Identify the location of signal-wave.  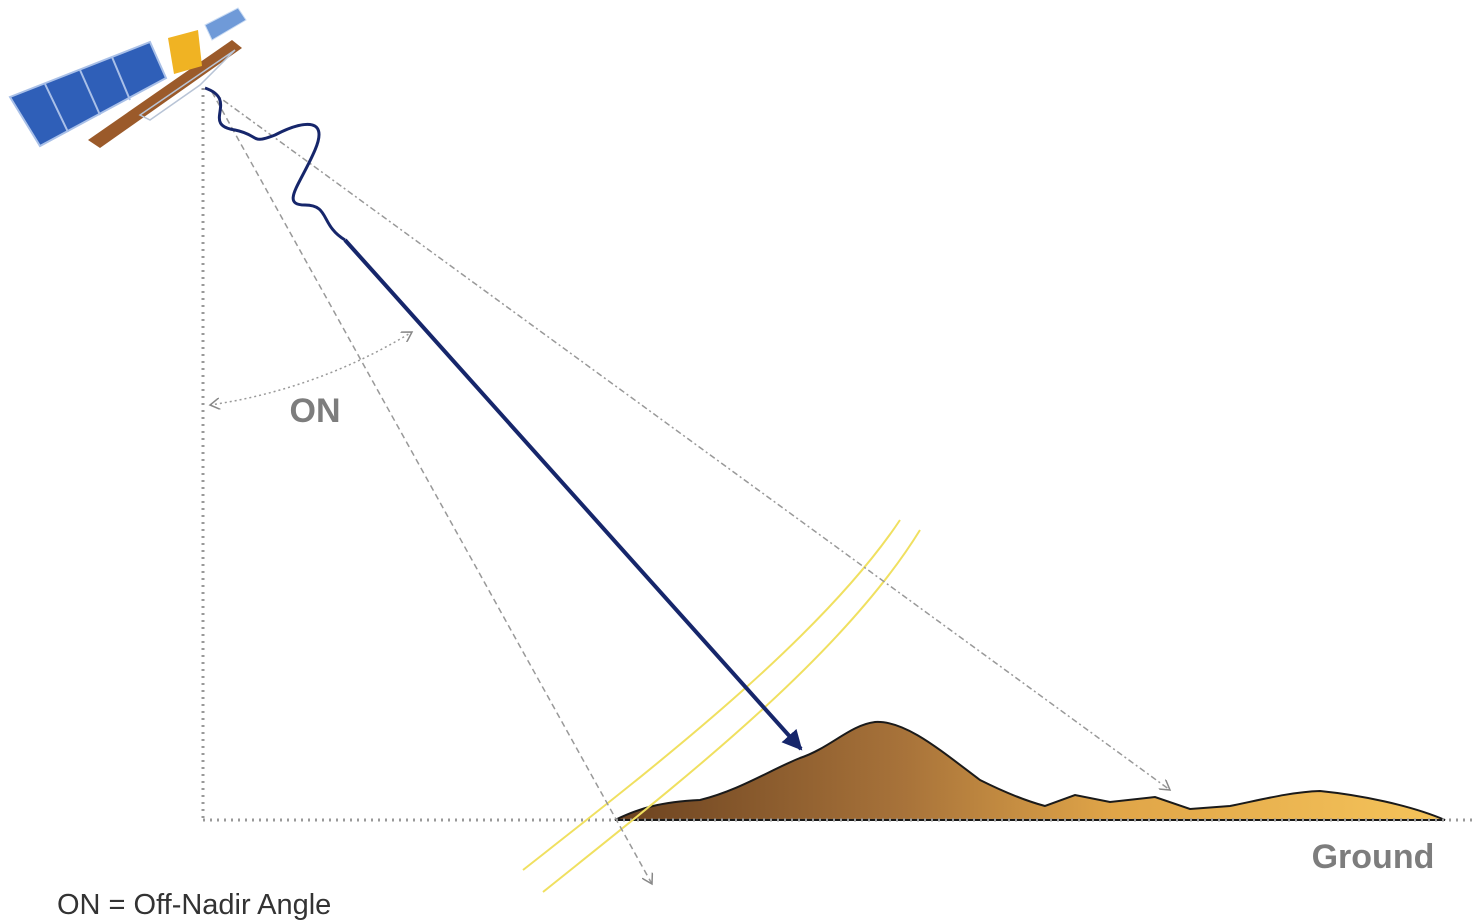
(275, 164).